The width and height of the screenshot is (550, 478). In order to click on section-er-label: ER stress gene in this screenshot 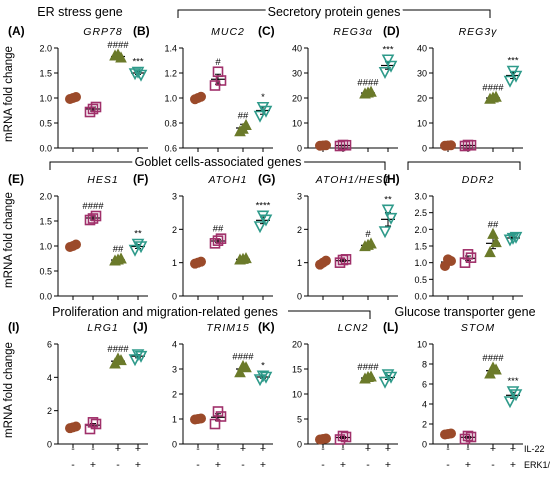, I will do `click(80, 12)`.